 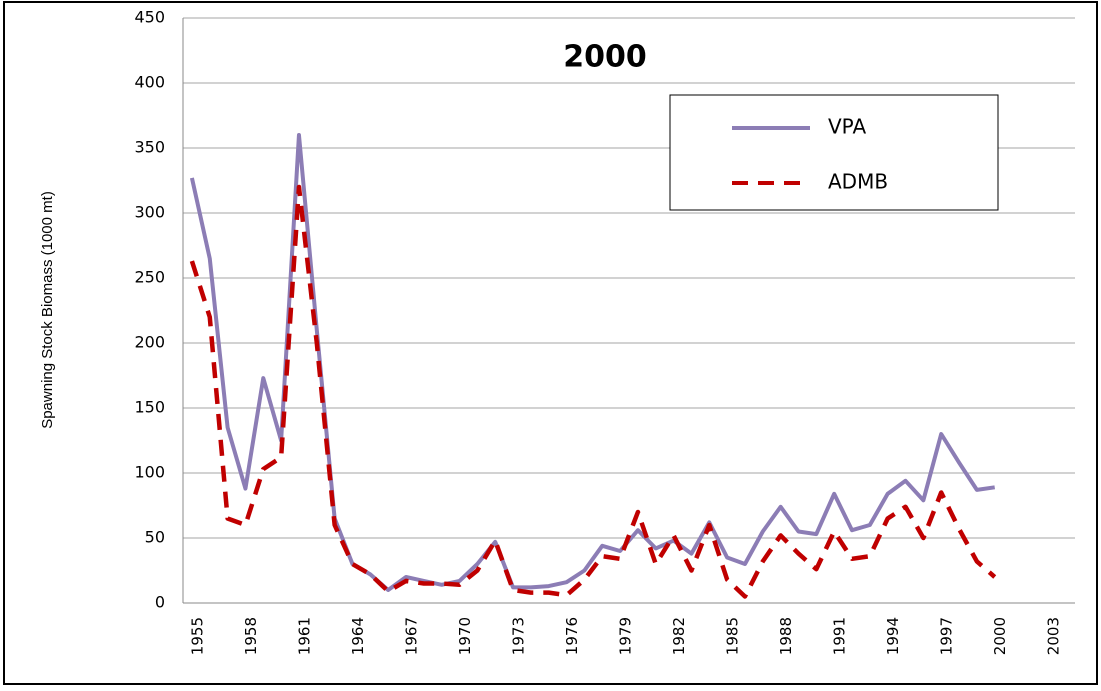 I want to click on x-tick-label: 1967, so click(x=412, y=636).